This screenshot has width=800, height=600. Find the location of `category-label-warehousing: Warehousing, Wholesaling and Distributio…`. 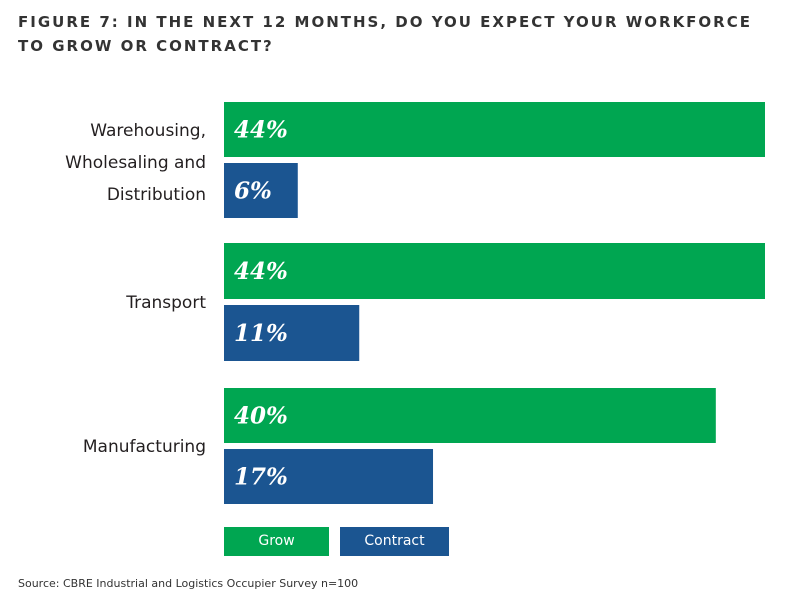

category-label-warehousing: Warehousing, Wholesaling and Distributio… is located at coordinates (135, 163).